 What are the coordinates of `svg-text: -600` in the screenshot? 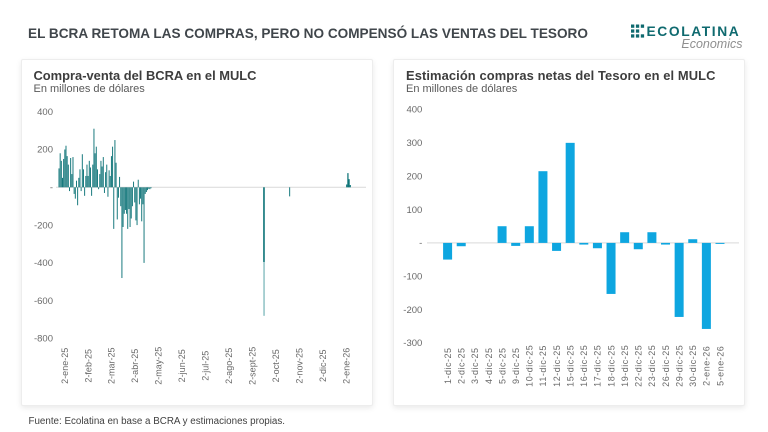 It's located at (43, 301).